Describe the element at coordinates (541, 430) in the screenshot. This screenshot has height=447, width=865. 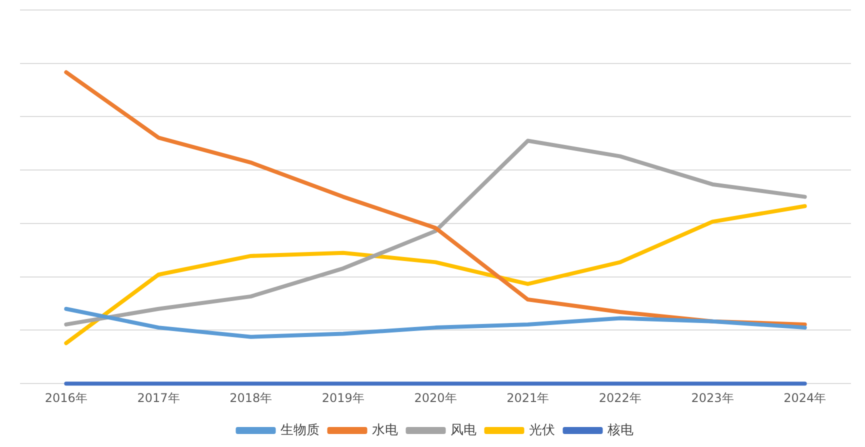
I see `legend-label: 光伏` at that location.